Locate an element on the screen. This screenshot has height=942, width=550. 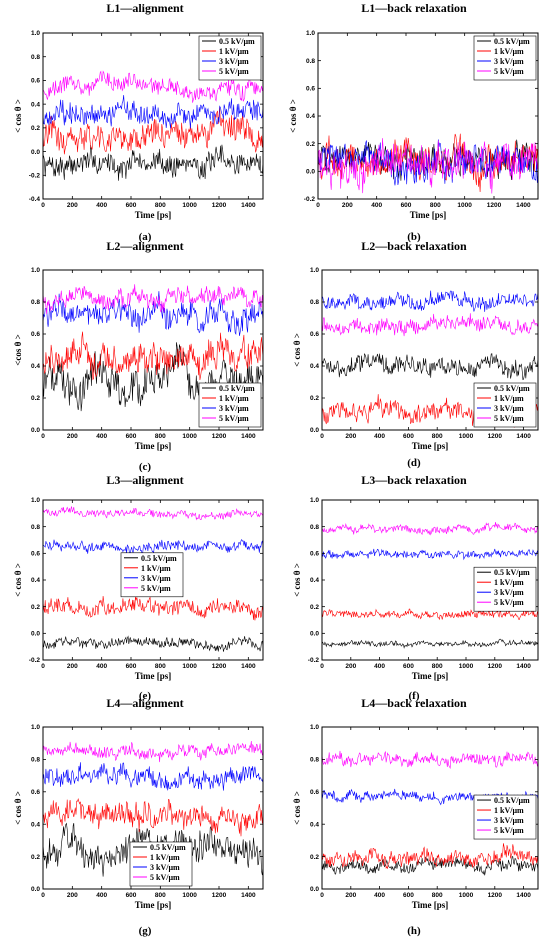
panel-label: (c) is located at coordinates (145, 467).